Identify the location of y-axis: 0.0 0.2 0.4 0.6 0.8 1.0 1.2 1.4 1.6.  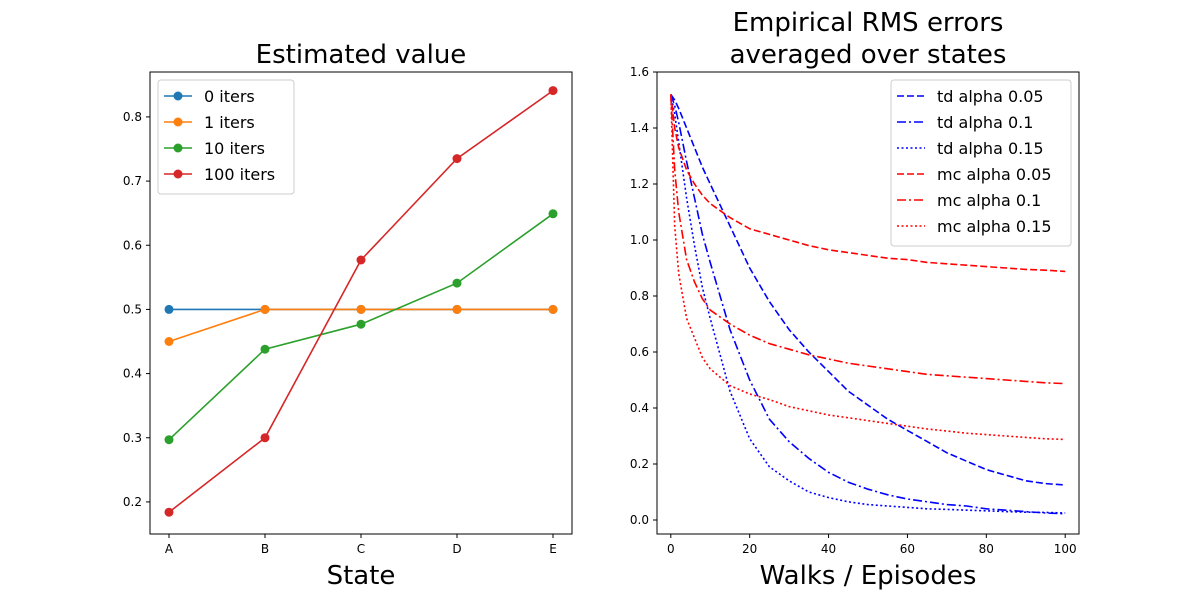
(643, 296).